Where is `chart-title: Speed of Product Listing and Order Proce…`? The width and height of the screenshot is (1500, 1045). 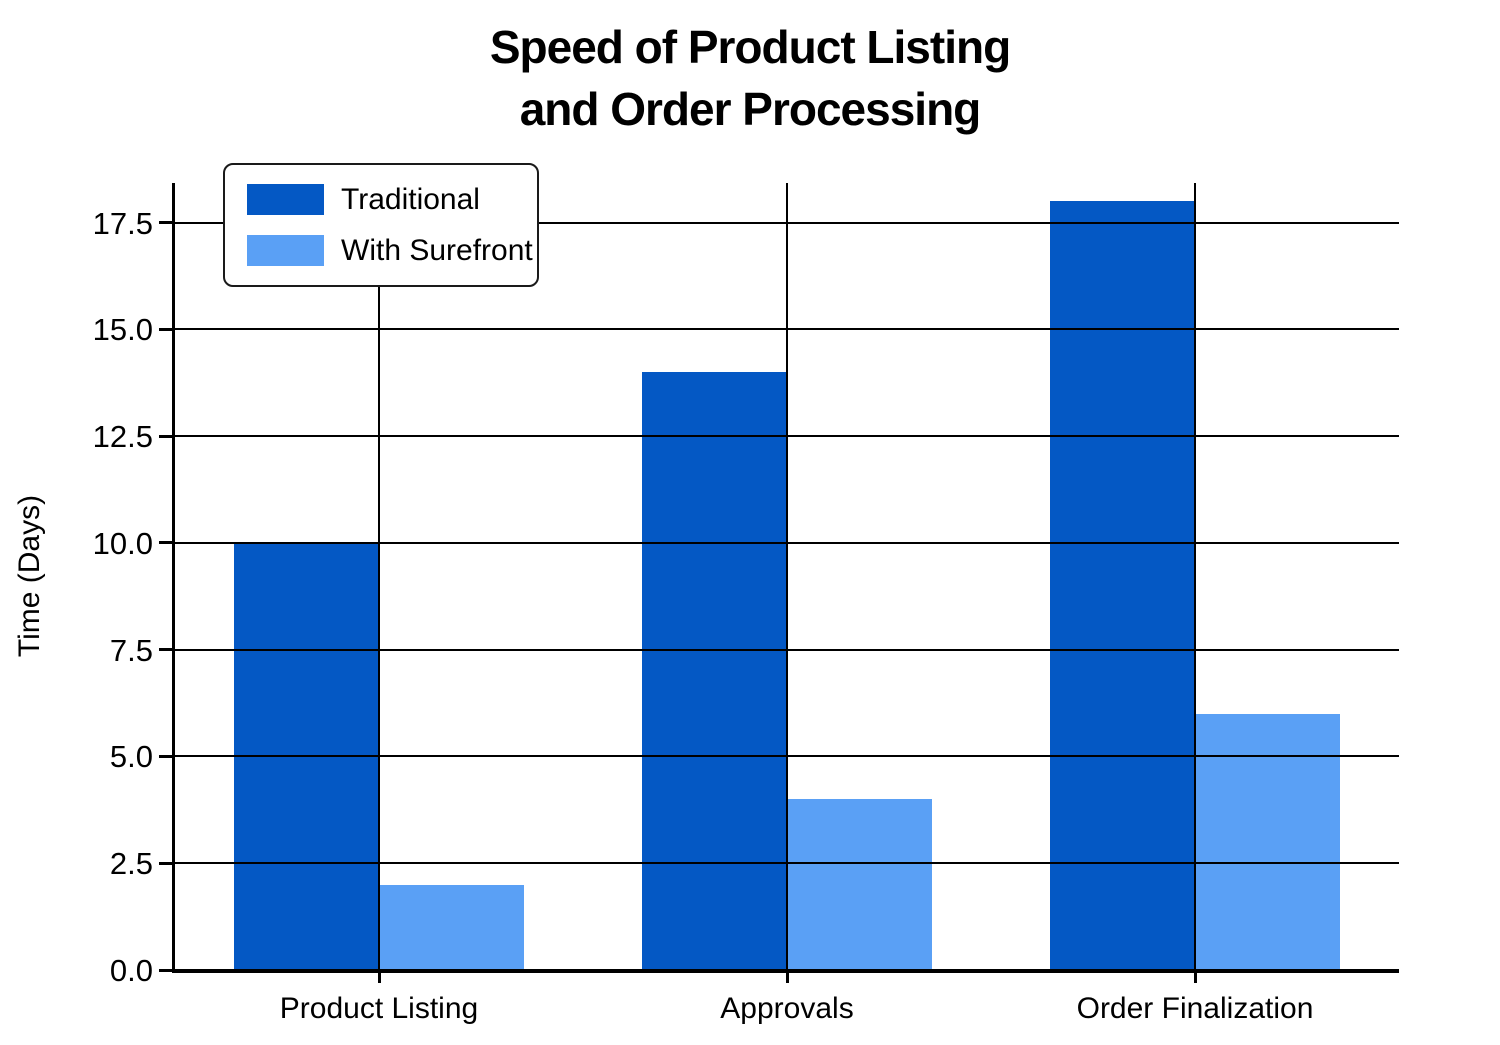
chart-title: Speed of Product Listing and Order Proce… is located at coordinates (750, 78).